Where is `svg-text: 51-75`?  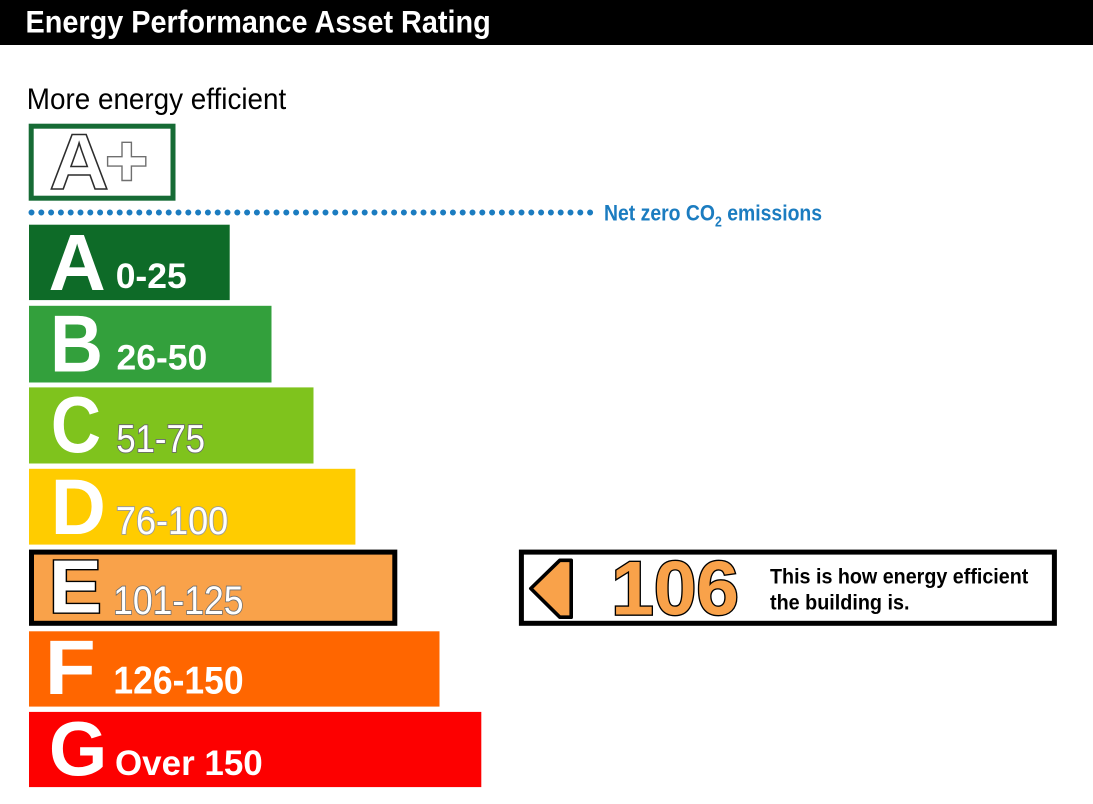
svg-text: 51-75 is located at coordinates (160, 438).